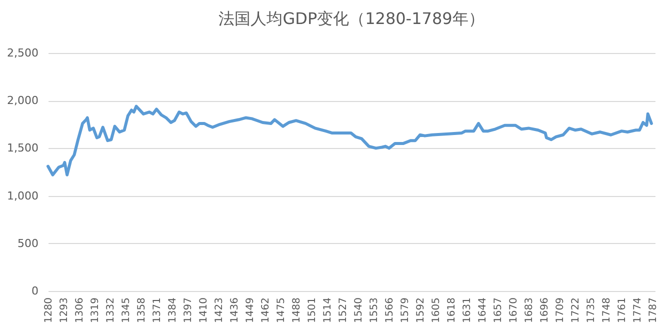 The width and height of the screenshot is (667, 333). What do you see at coordinates (126, 310) in the screenshot?
I see `x-tick-label: 1345` at bounding box center [126, 310].